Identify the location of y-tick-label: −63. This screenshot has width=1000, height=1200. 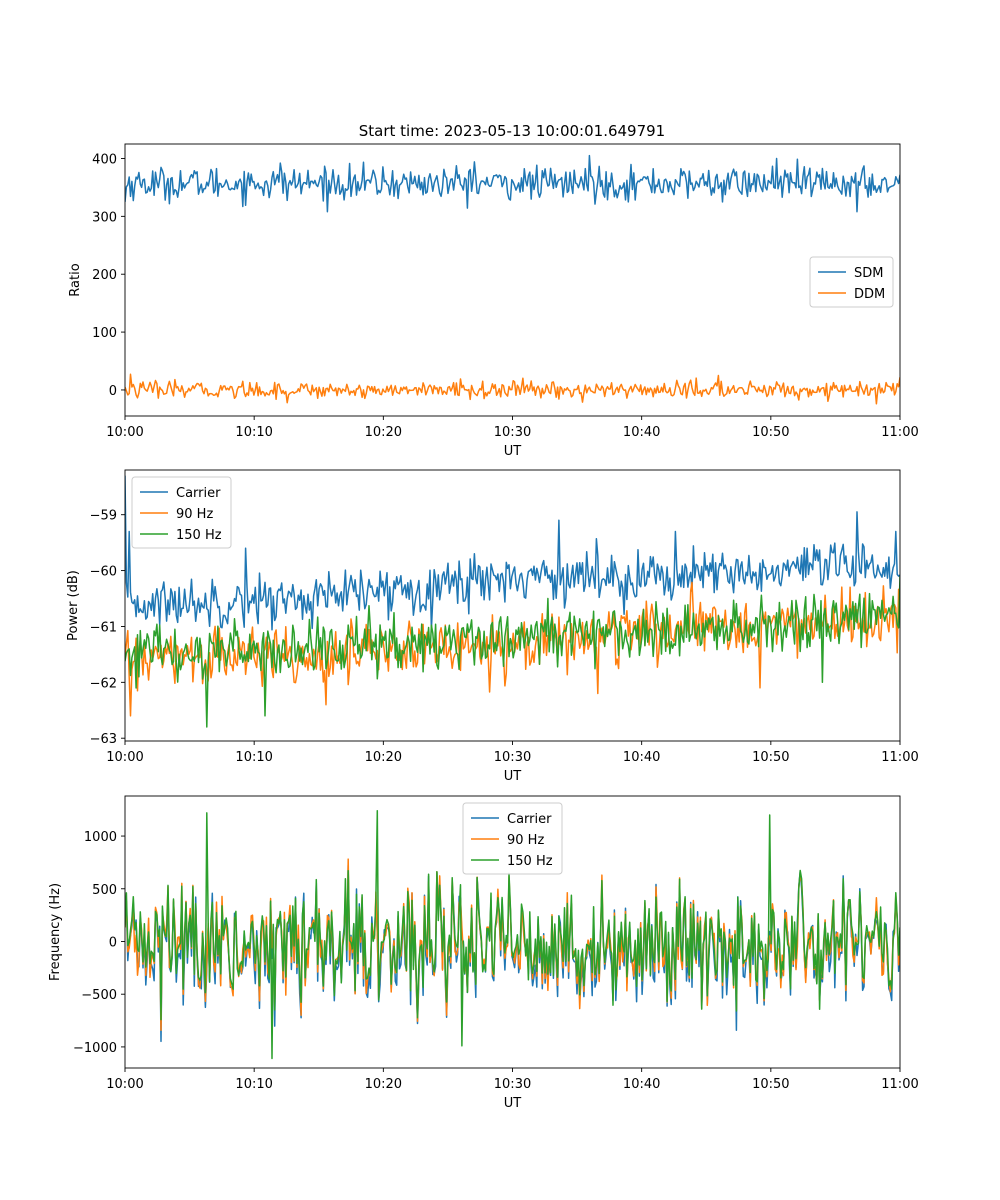
(103, 739).